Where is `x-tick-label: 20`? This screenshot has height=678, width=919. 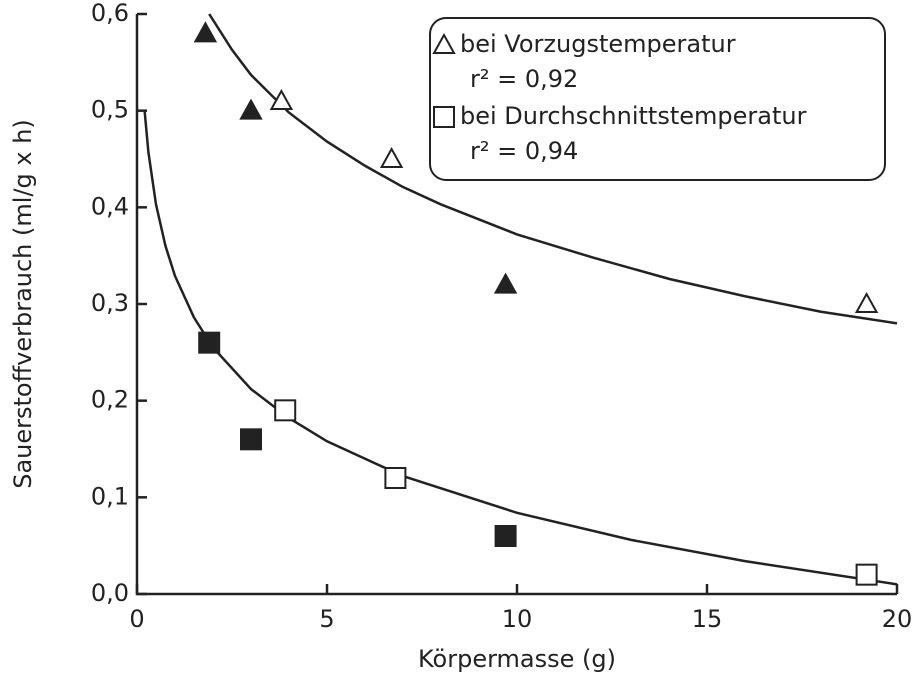
x-tick-label: 20 is located at coordinates (897, 619).